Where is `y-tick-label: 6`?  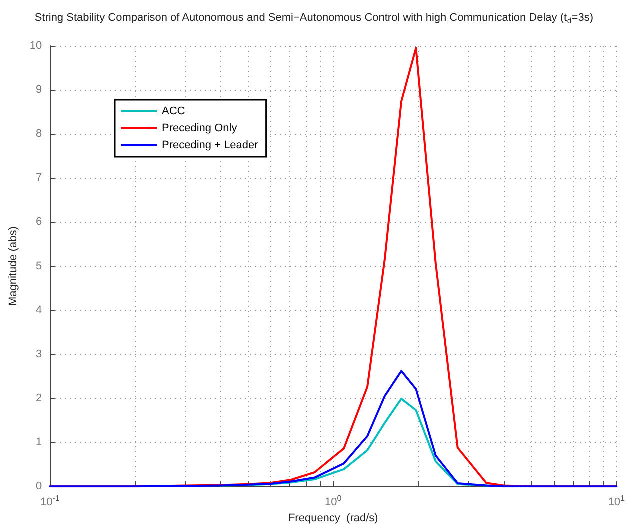
y-tick-label: 6 is located at coordinates (39, 222).